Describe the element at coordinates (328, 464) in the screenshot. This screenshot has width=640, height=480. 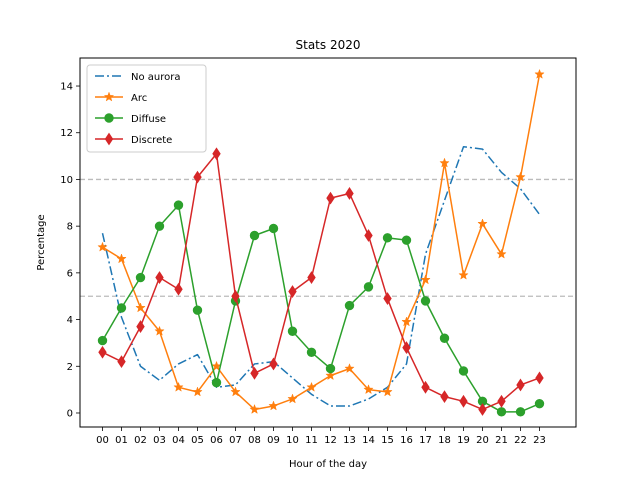
I see `x-axis-label: Hour of the day` at that location.